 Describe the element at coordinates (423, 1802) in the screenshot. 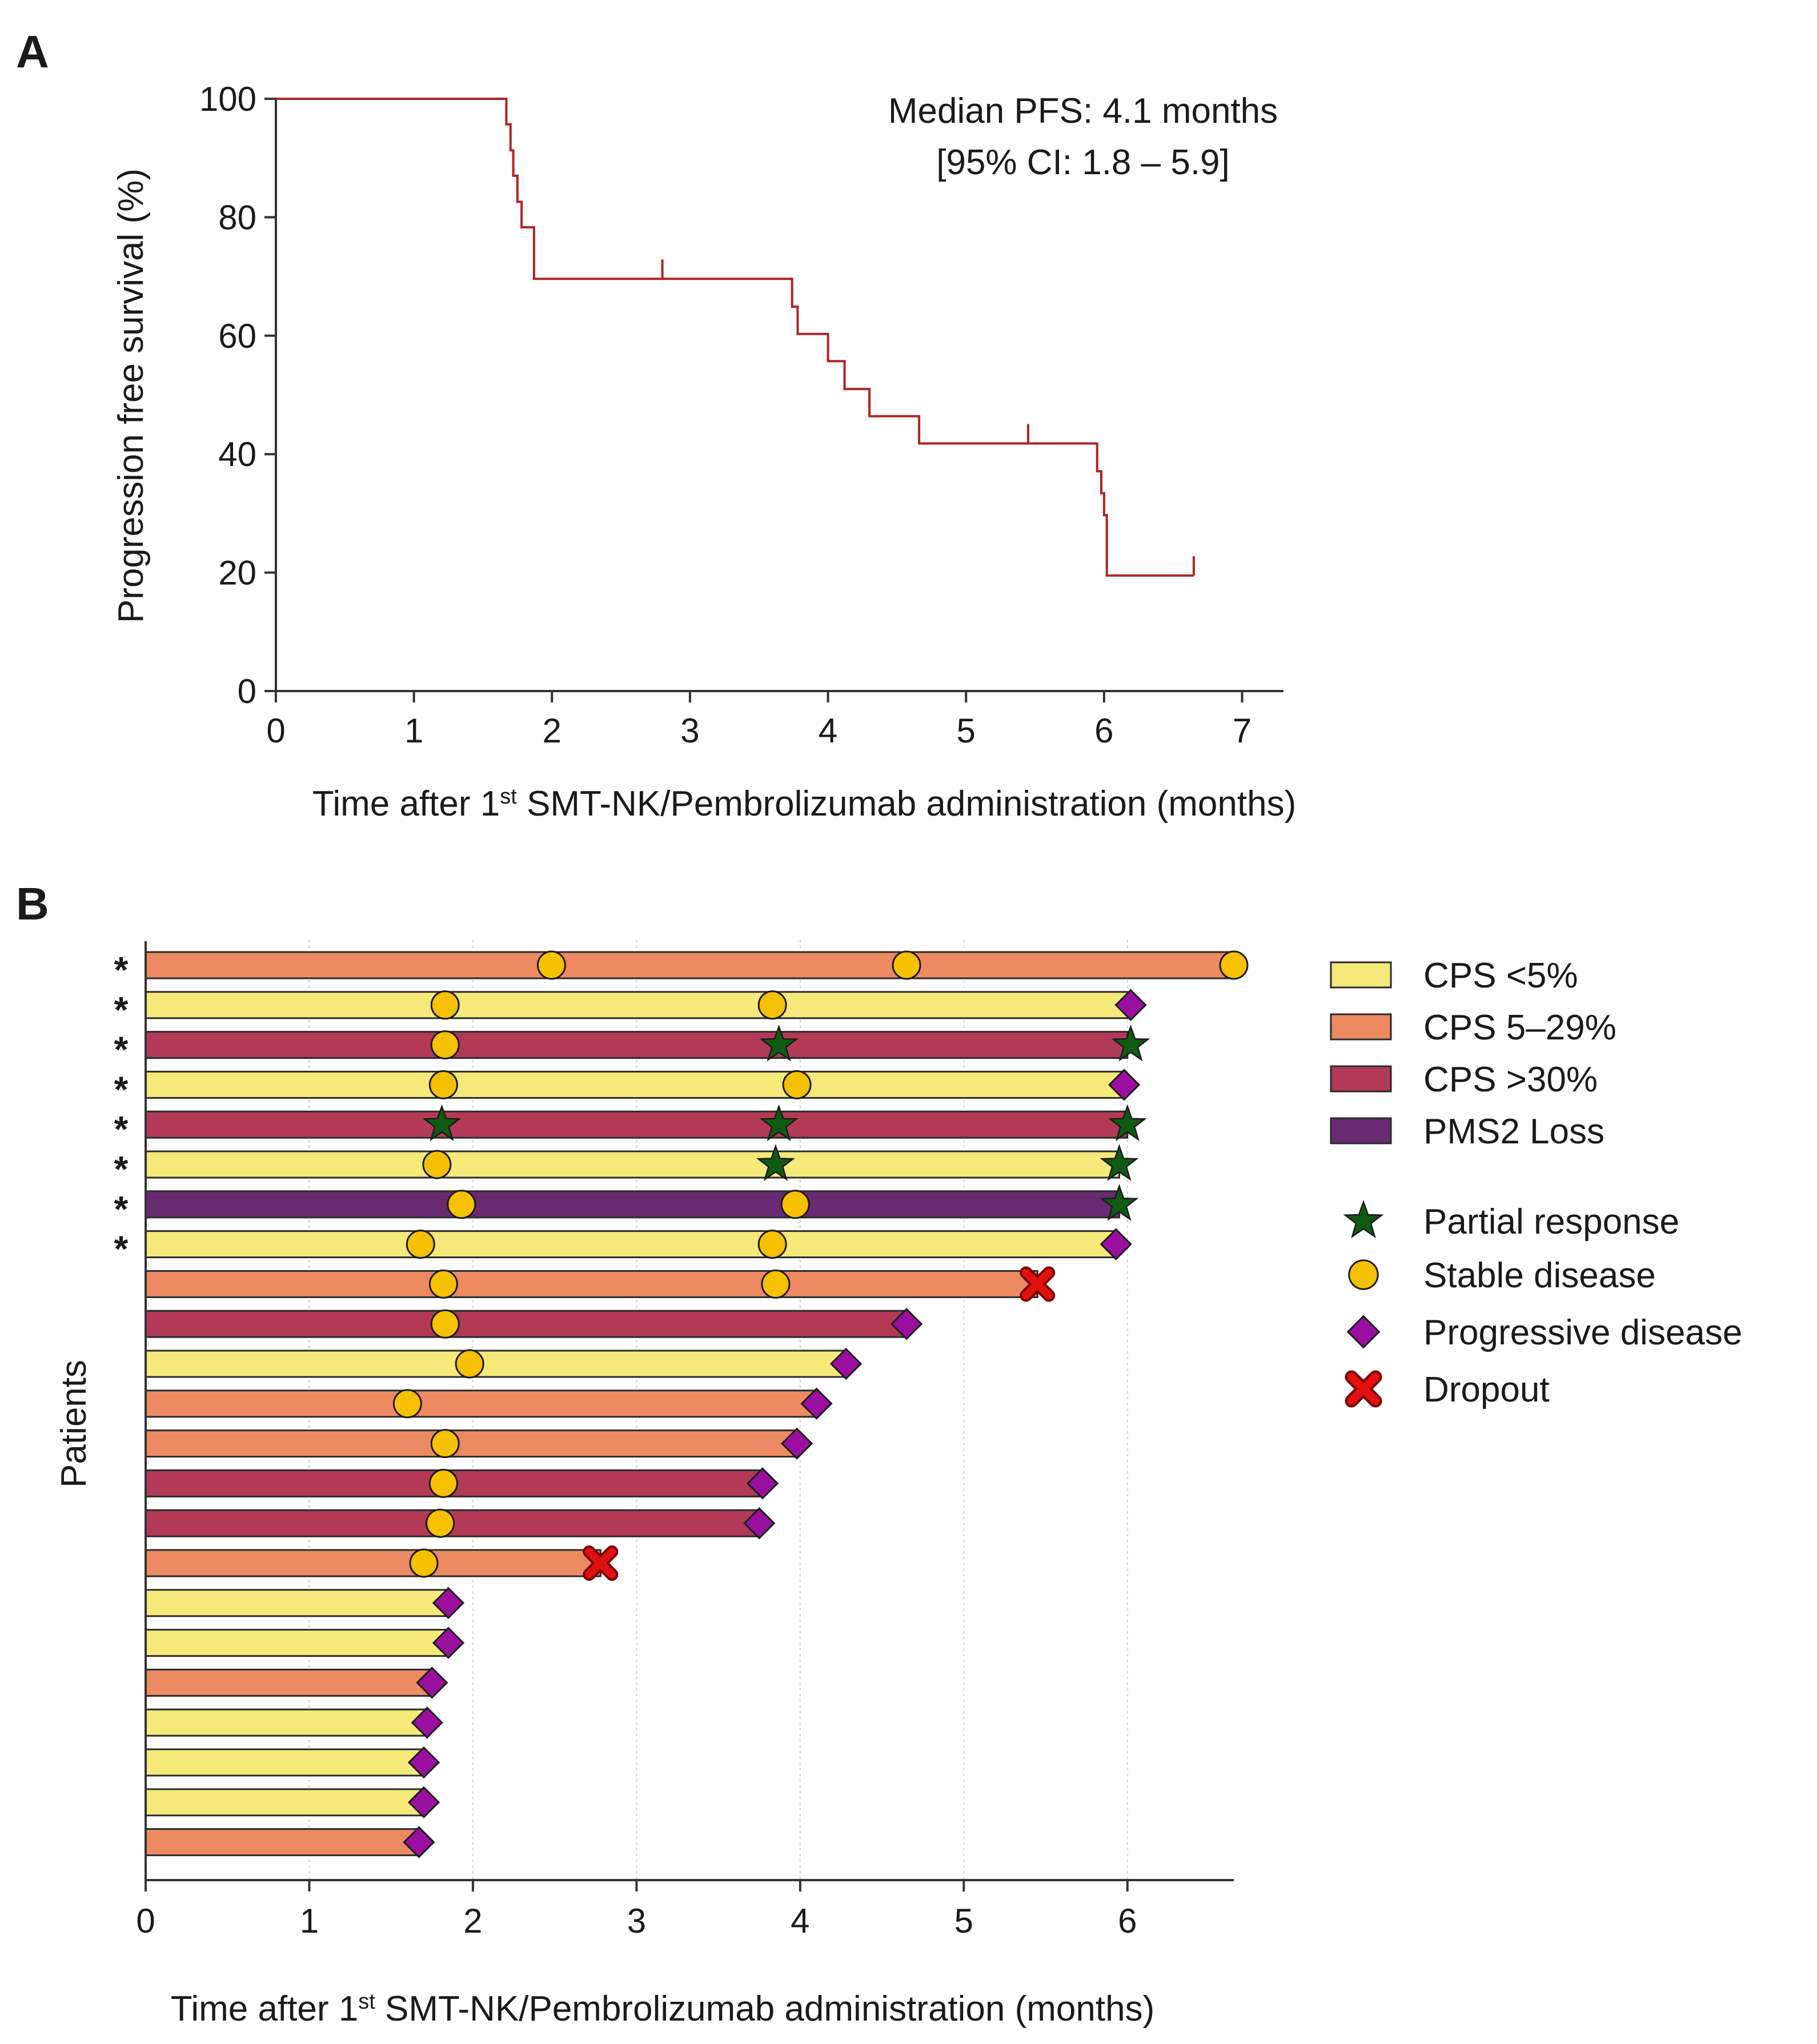

I see `patient-22-progressive-disease-marker` at that location.